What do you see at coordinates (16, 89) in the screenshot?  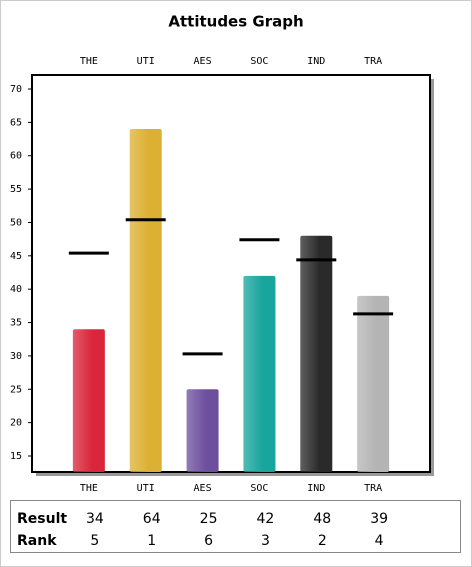 I see `y-tick-label: 70` at bounding box center [16, 89].